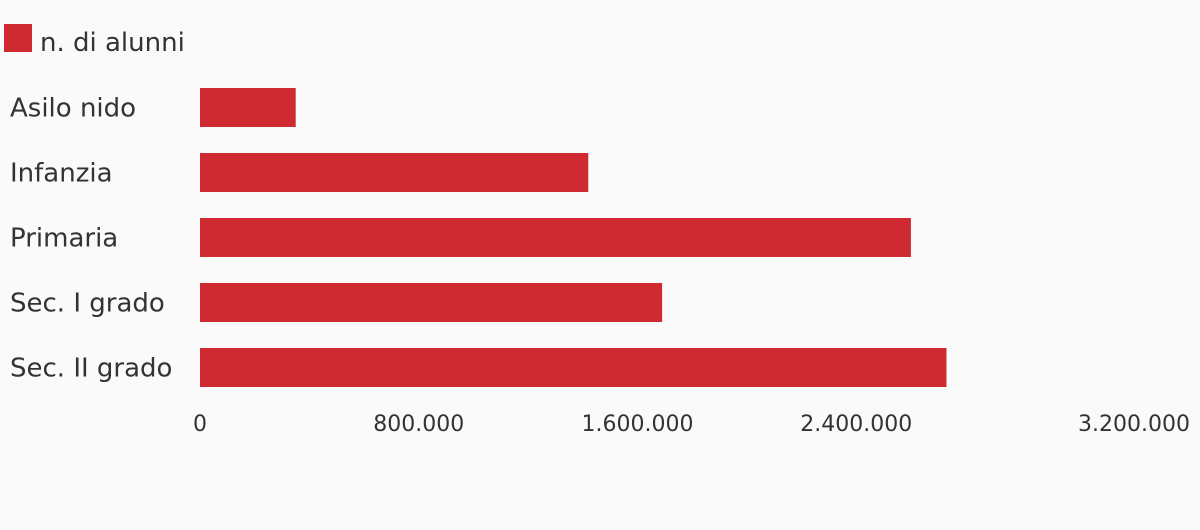  I want to click on bar-primaria, so click(555, 237).